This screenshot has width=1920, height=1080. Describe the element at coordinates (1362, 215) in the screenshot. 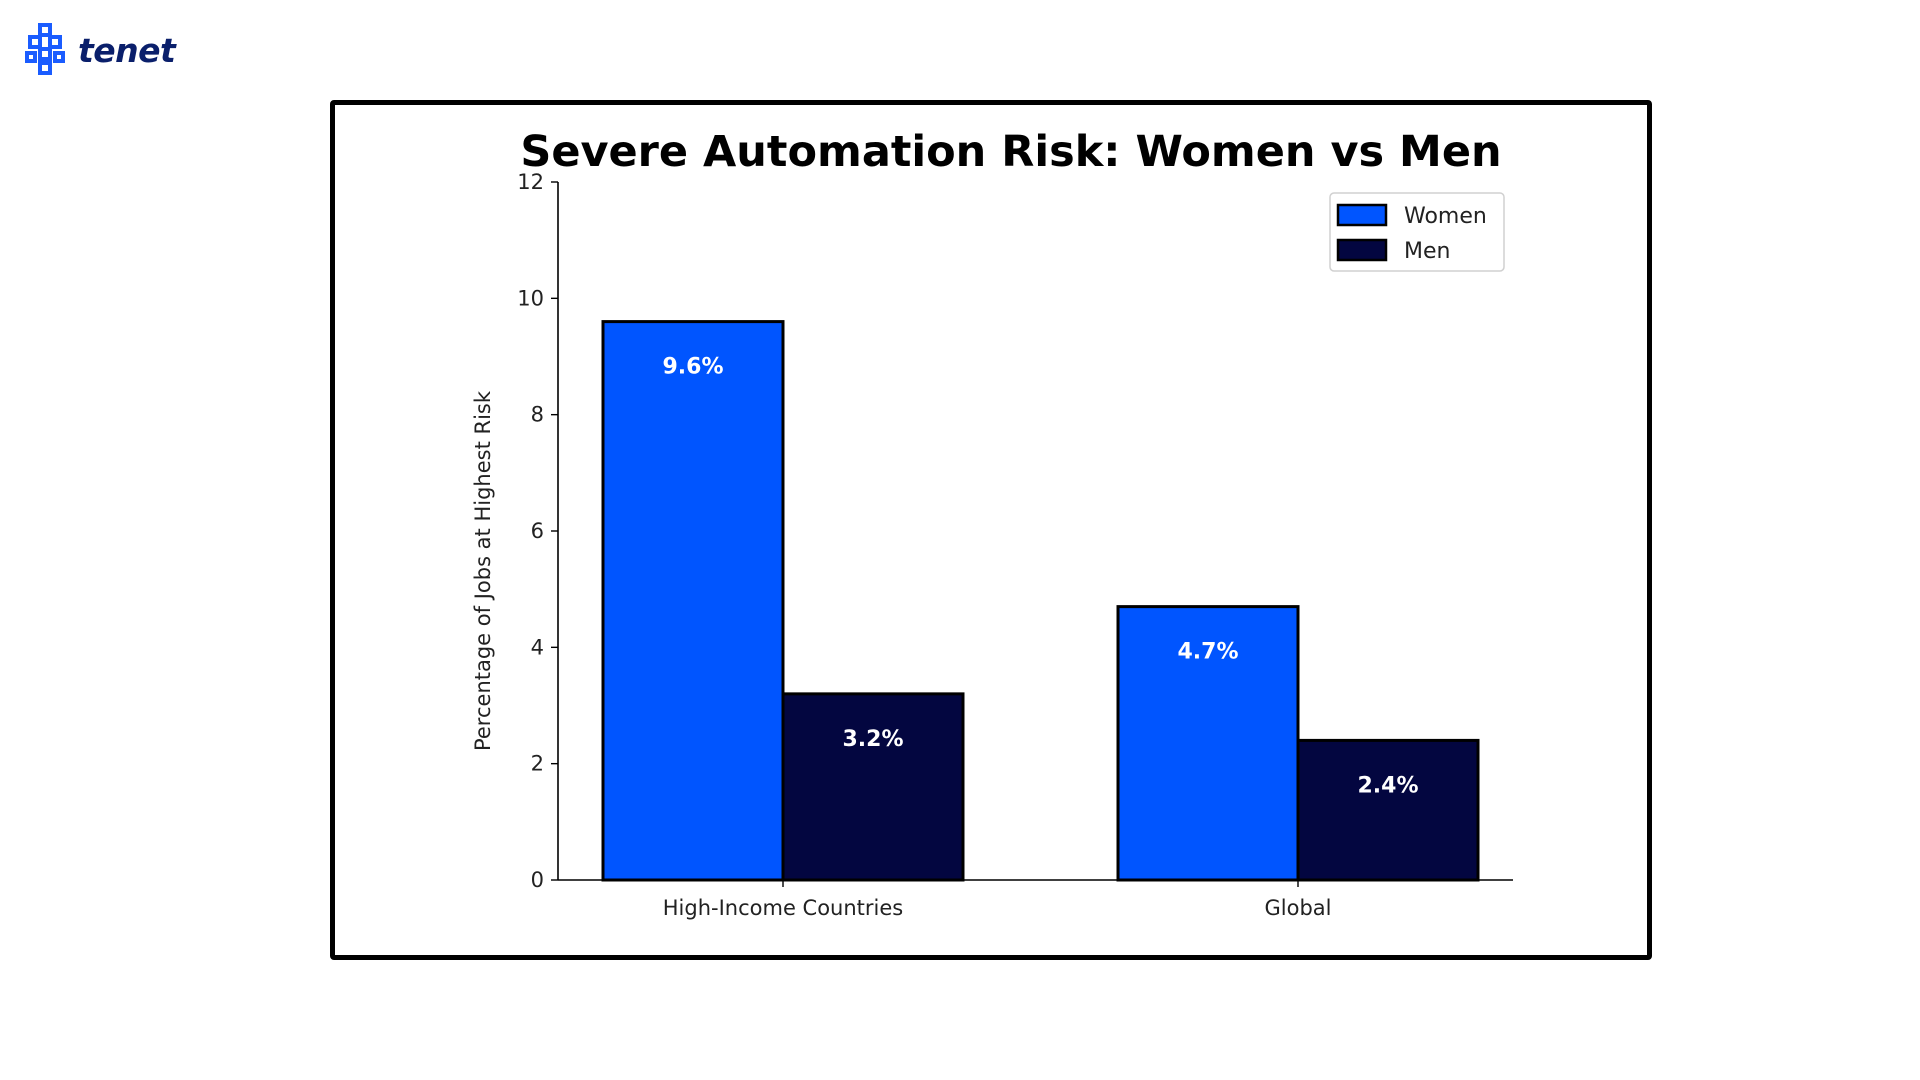

I see `legend-swatch-women` at that location.